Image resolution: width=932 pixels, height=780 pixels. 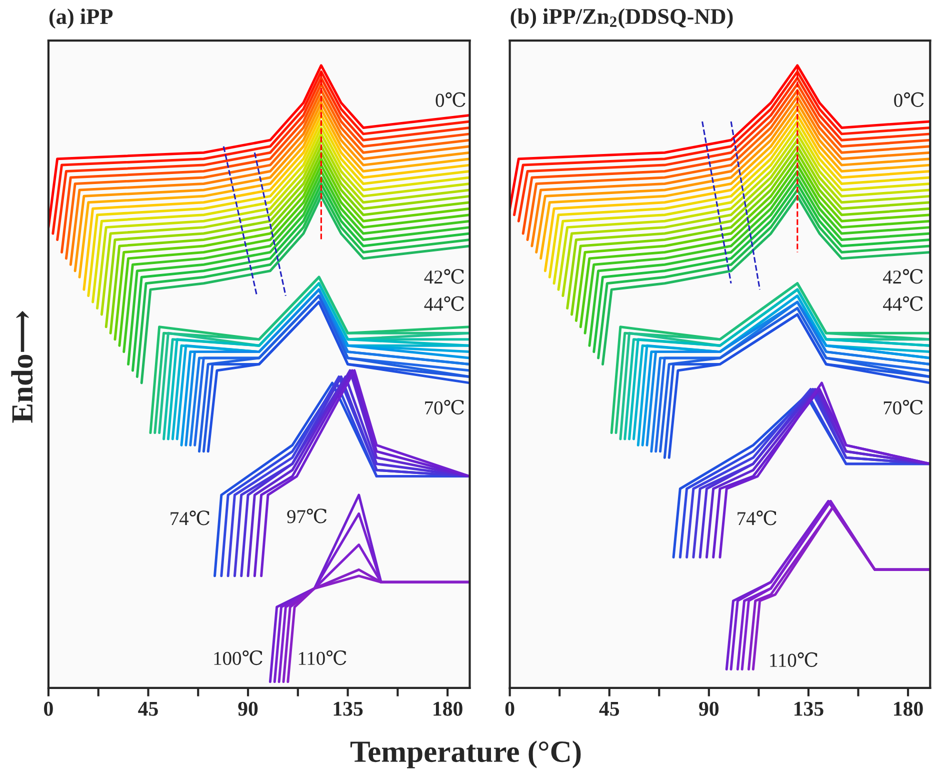 I want to click on chart-title: (b) iPP/Zn$_{2}$(DDSQ-ND), so click(x=621, y=18).